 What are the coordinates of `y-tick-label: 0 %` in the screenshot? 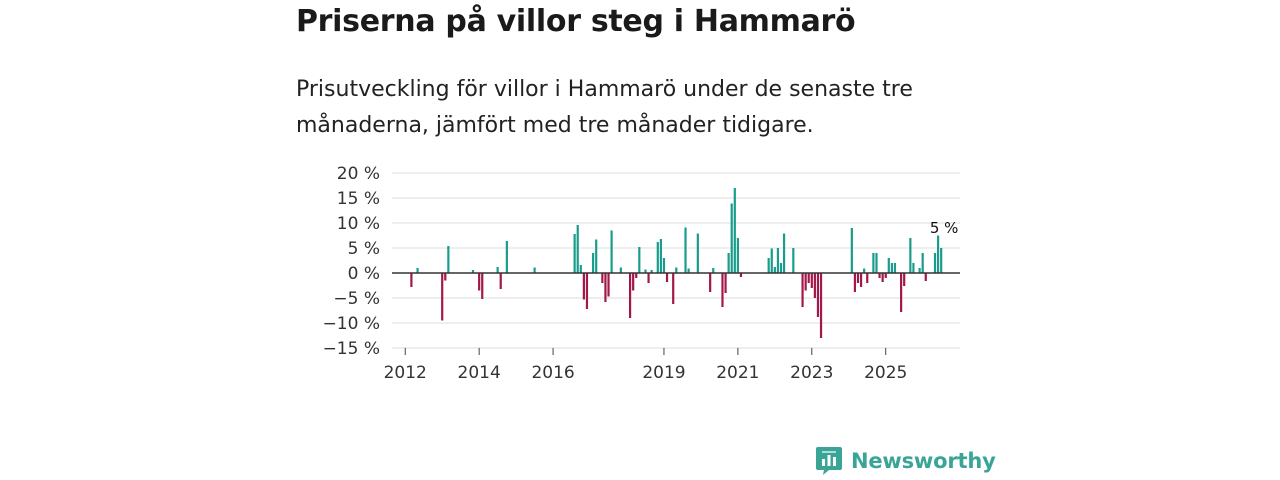 It's located at (364, 274).